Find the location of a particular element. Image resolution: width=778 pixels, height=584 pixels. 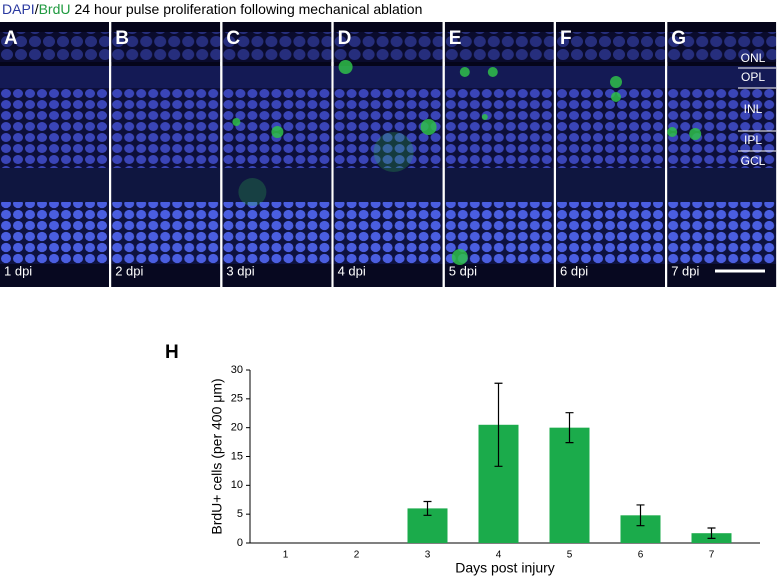

panel-letter: D is located at coordinates (345, 38).